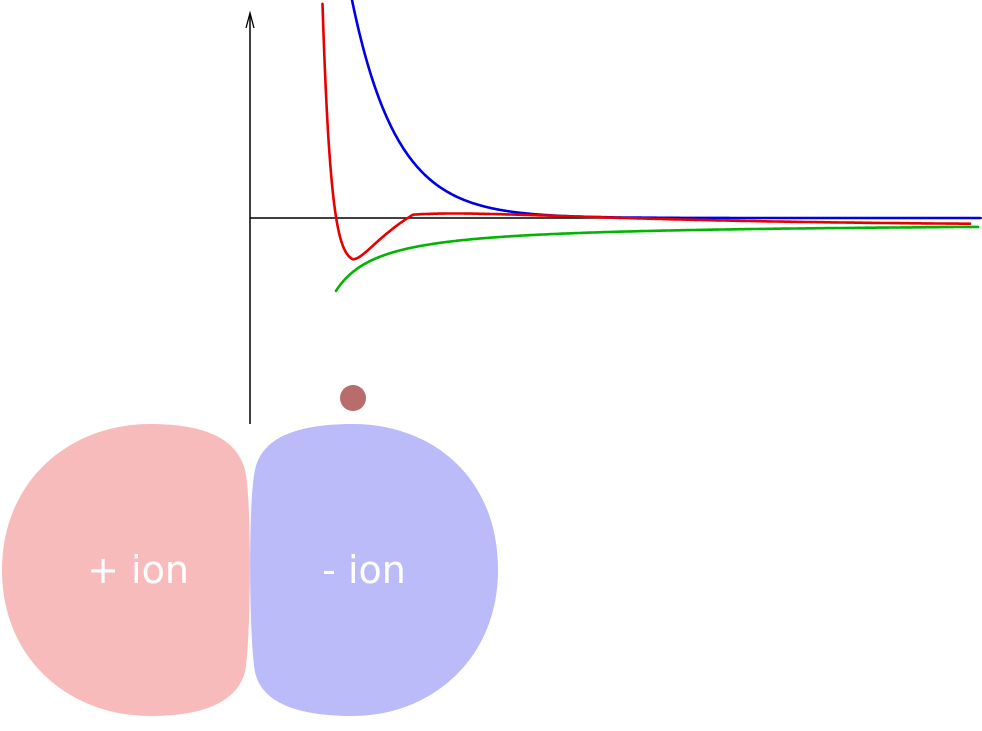 Image resolution: width=982 pixels, height=731 pixels. I want to click on positive-ion-label: + ion, so click(138, 570).